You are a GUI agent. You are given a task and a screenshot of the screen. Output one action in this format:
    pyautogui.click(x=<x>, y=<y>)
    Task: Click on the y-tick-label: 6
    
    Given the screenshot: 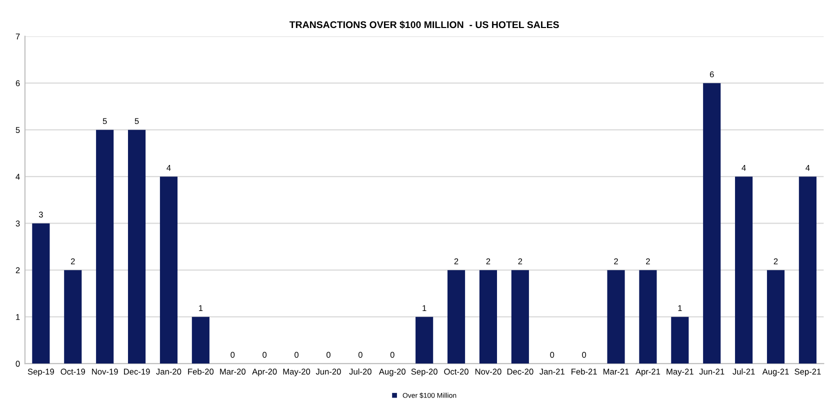 What is the action you would take?
    pyautogui.click(x=18, y=83)
    